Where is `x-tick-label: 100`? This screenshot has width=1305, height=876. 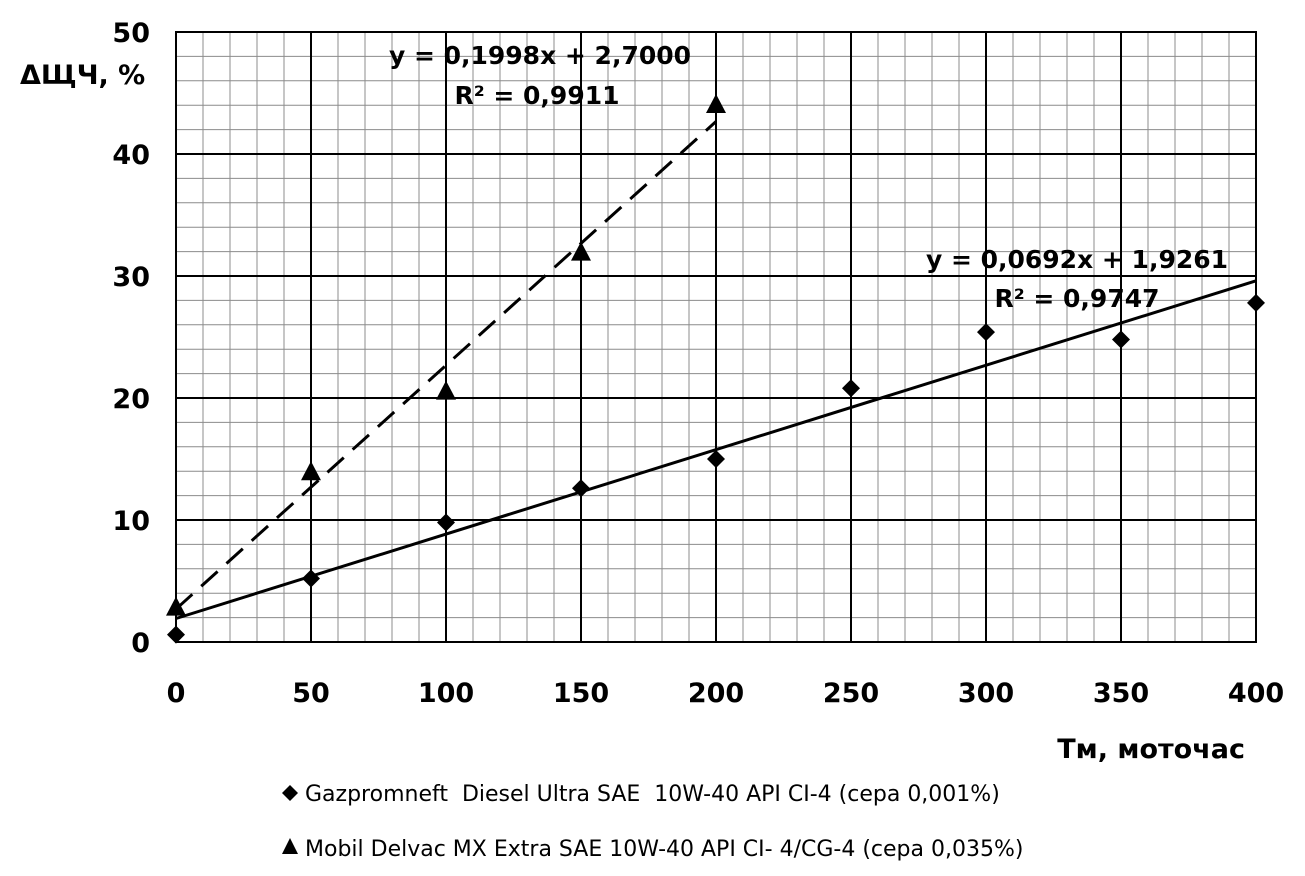
x-tick-label: 100 is located at coordinates (446, 693).